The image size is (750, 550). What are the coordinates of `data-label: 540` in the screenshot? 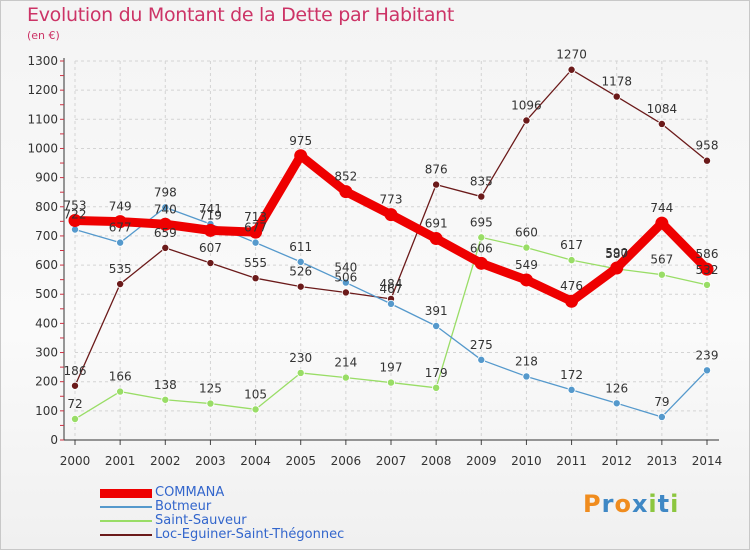 It's located at (345, 268).